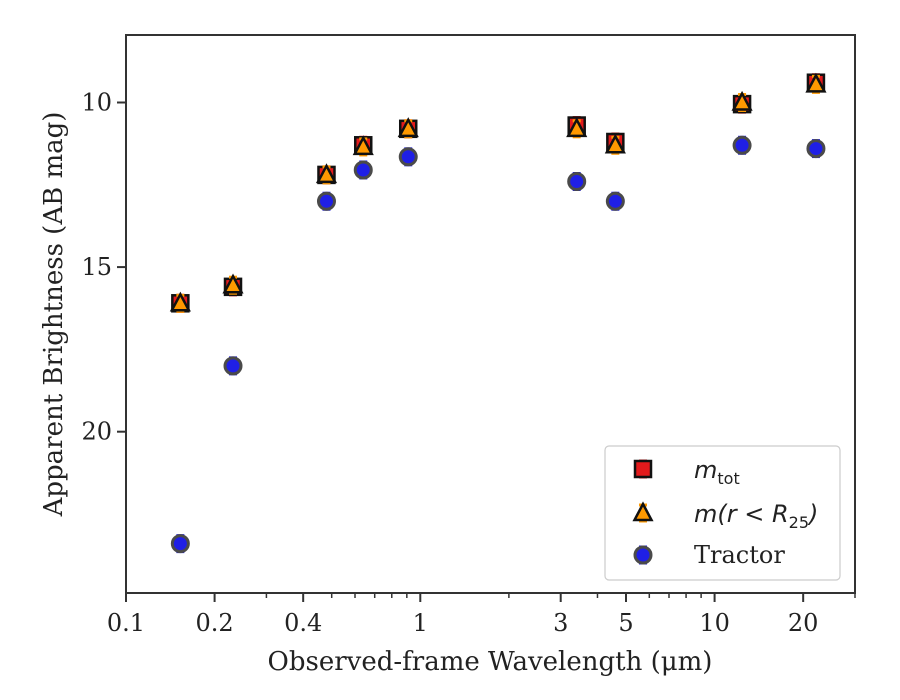 This screenshot has height=700, width=900. Describe the element at coordinates (643, 469) in the screenshot. I see `legend-marker-square` at that location.